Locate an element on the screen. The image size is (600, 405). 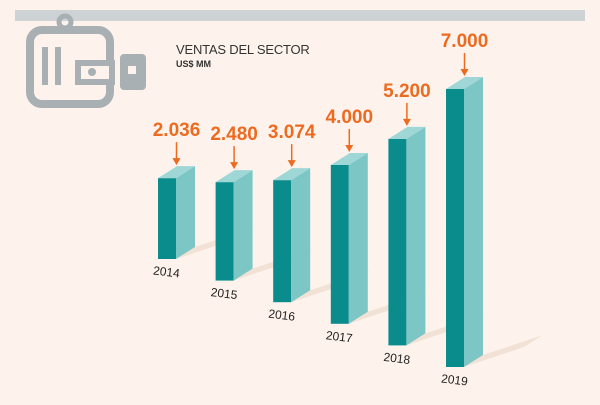
bar-2016 is located at coordinates (282, 241).